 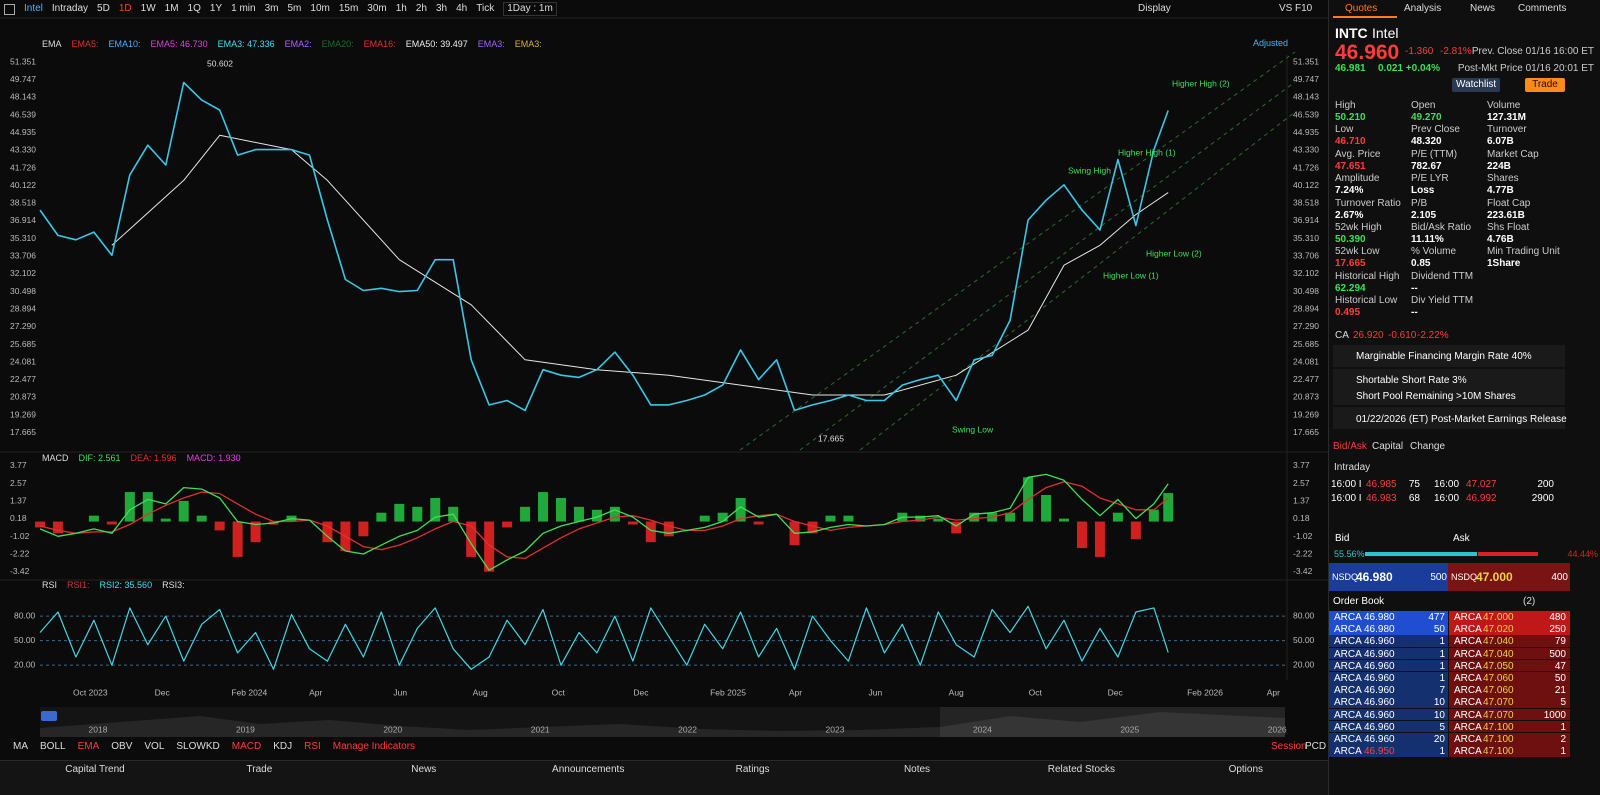 I want to click on tick-time: 16:00, so click(x=1447, y=498).